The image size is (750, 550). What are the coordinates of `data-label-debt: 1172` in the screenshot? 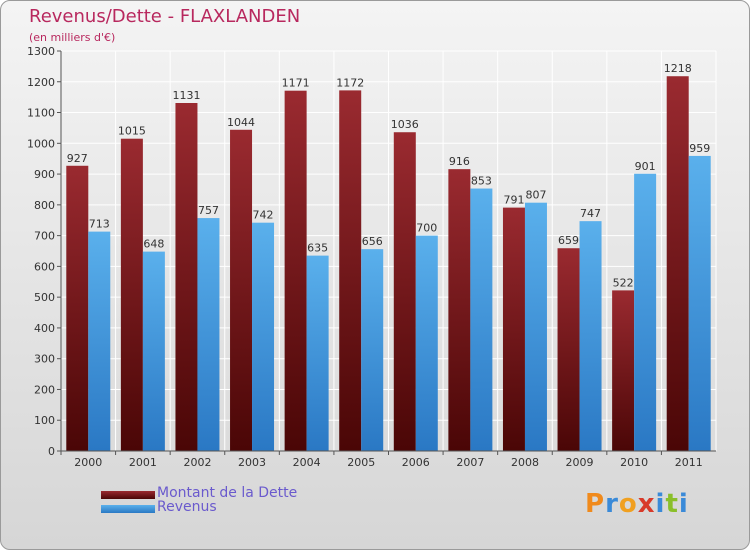 It's located at (350, 82).